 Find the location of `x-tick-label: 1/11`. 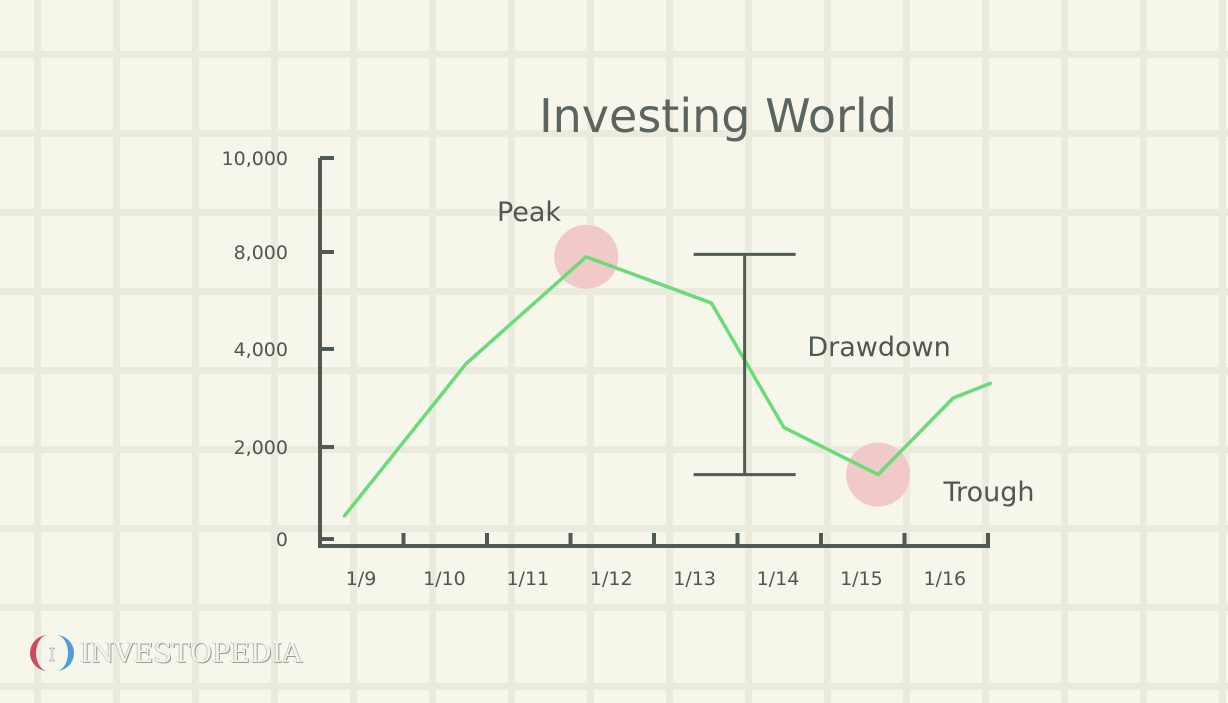

x-tick-label: 1/11 is located at coordinates (527, 579).